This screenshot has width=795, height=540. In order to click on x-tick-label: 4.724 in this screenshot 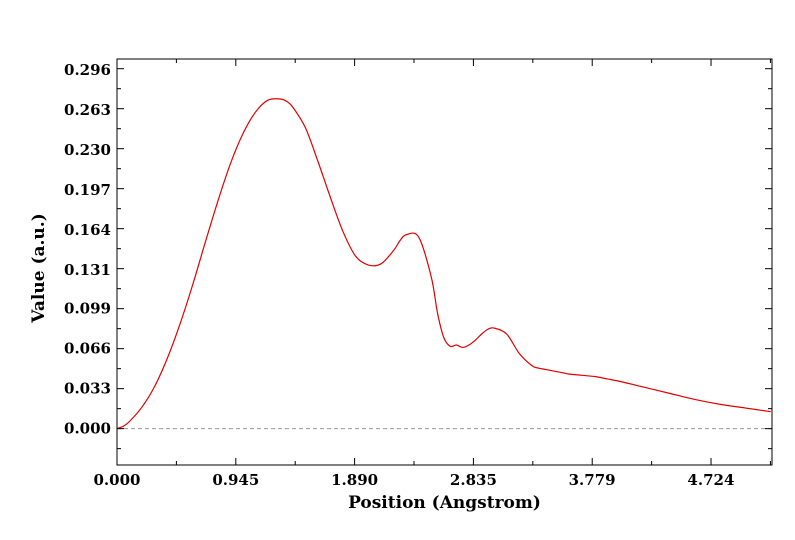, I will do `click(710, 480)`.